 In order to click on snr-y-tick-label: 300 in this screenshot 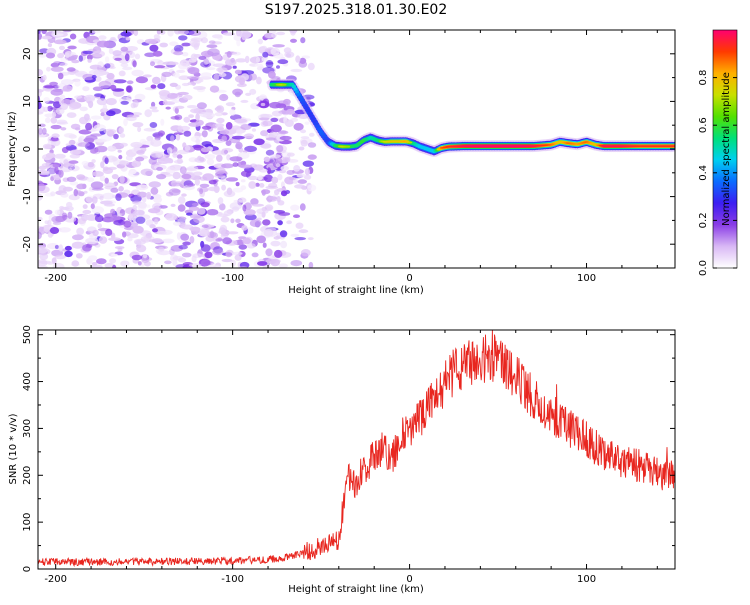, I will do `click(27, 428)`.